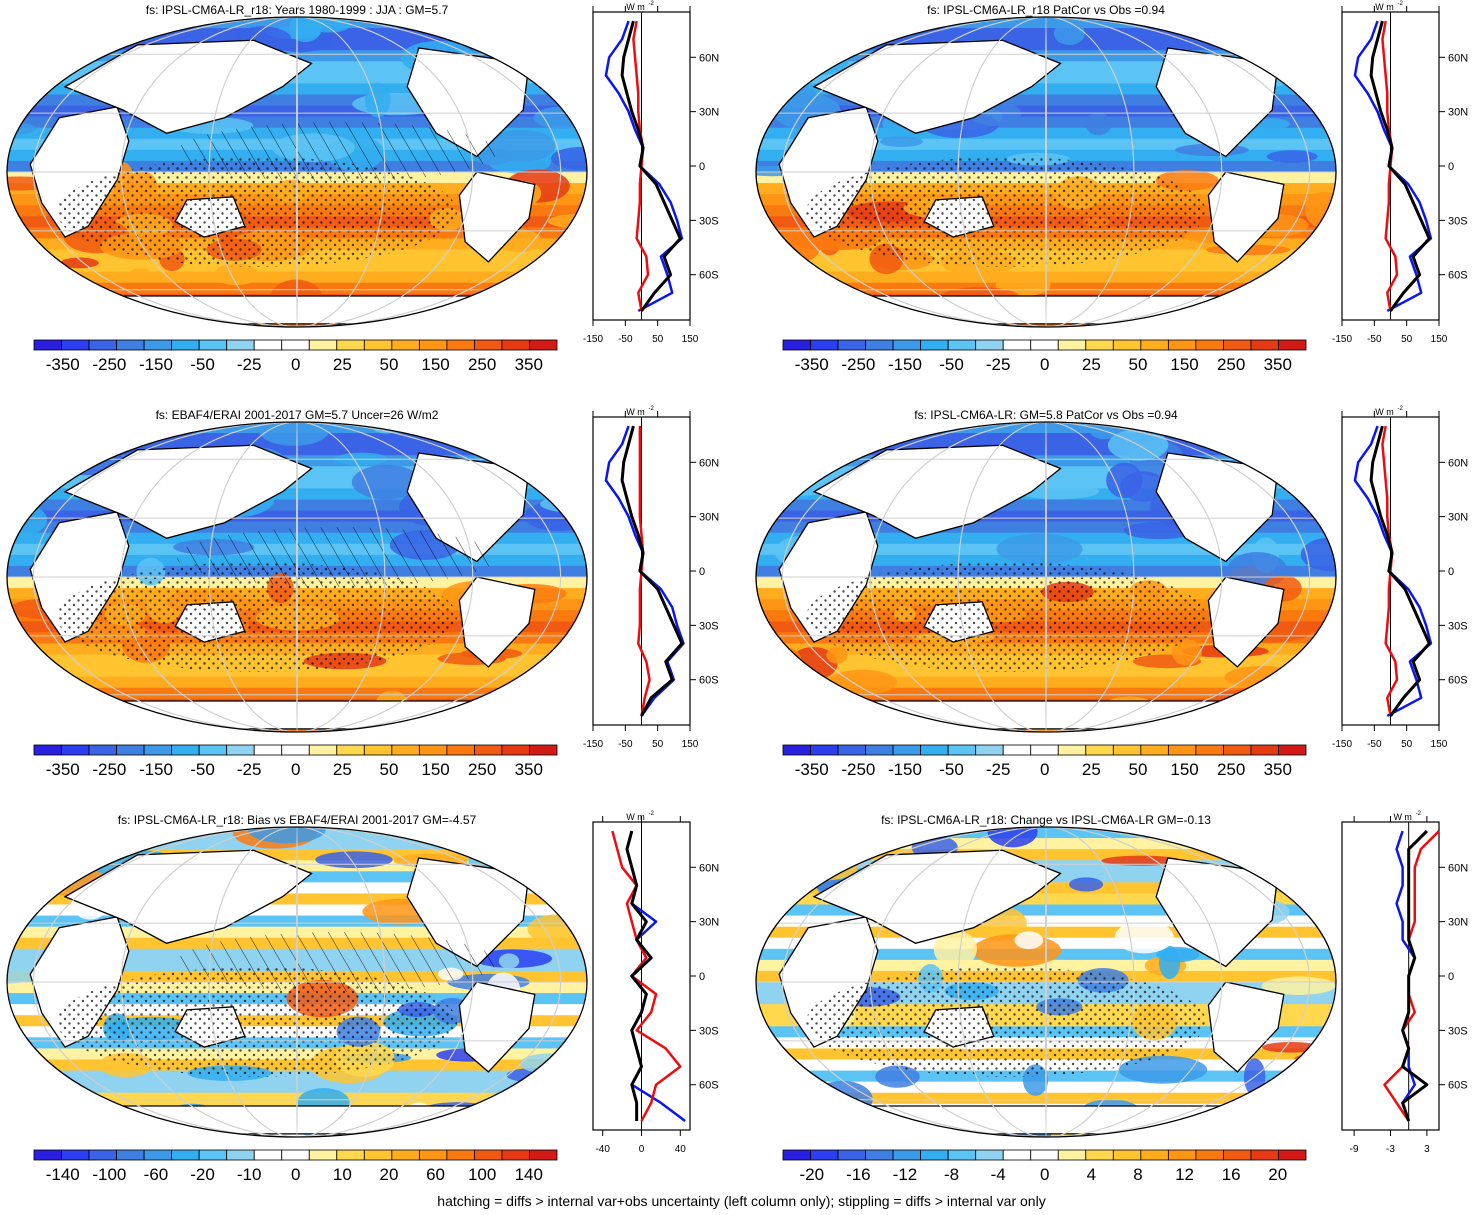  Describe the element at coordinates (1137, 364) in the screenshot. I see `colorbar-tick-label: 50` at that location.